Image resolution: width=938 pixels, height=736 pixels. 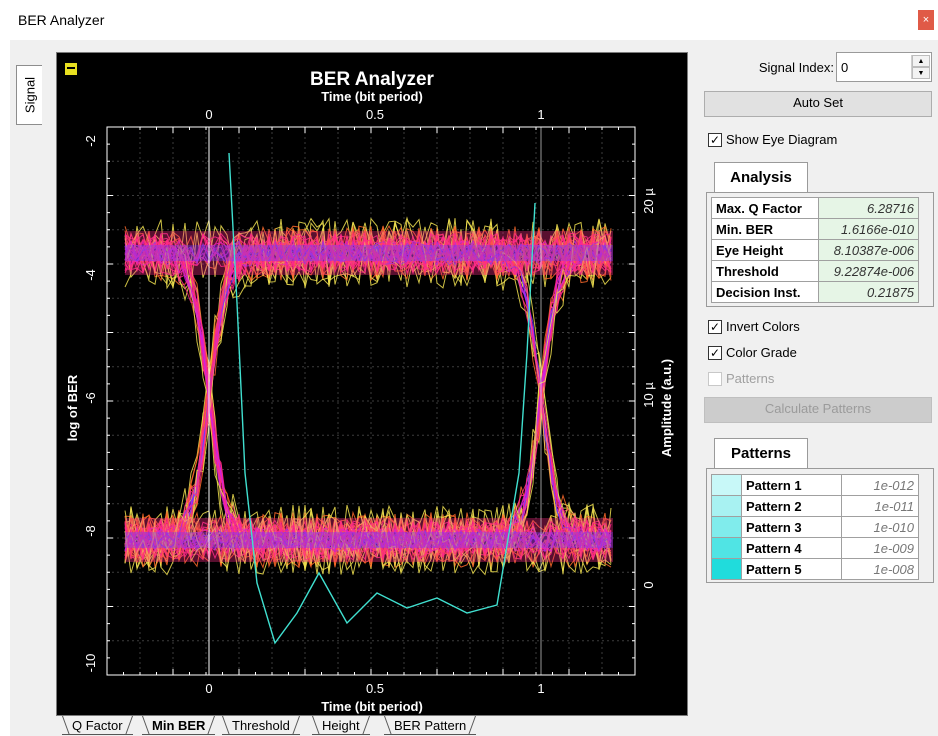 I want to click on patterns-checkbox: Patterns, so click(x=741, y=379).